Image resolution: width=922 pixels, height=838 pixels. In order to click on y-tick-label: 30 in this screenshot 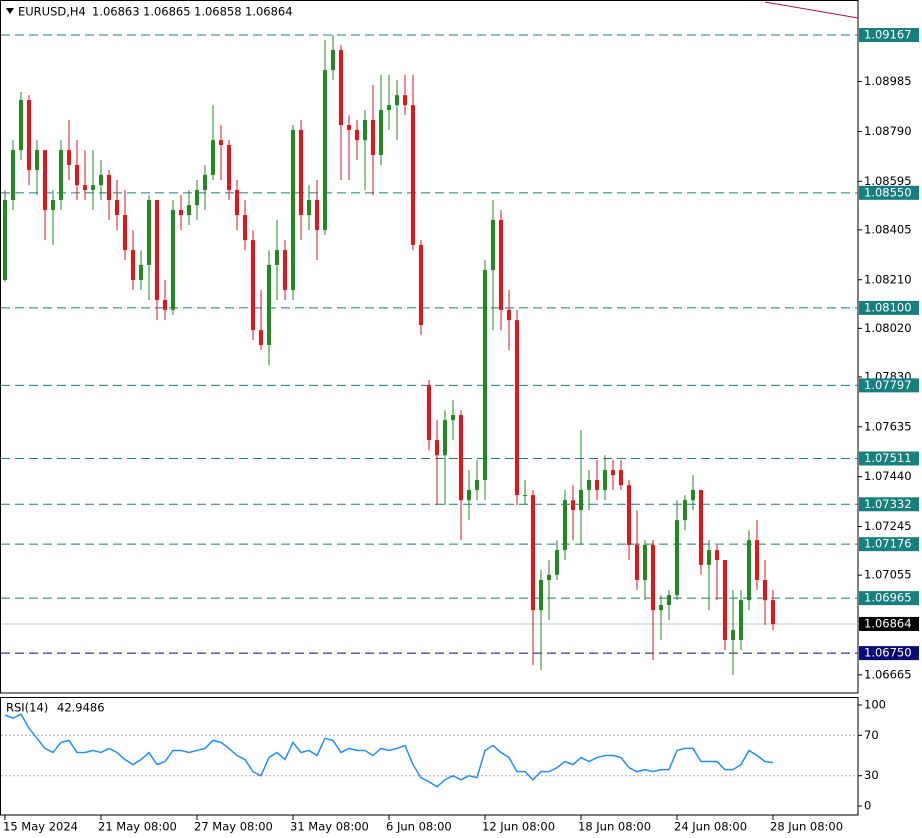, I will do `click(871, 775)`.